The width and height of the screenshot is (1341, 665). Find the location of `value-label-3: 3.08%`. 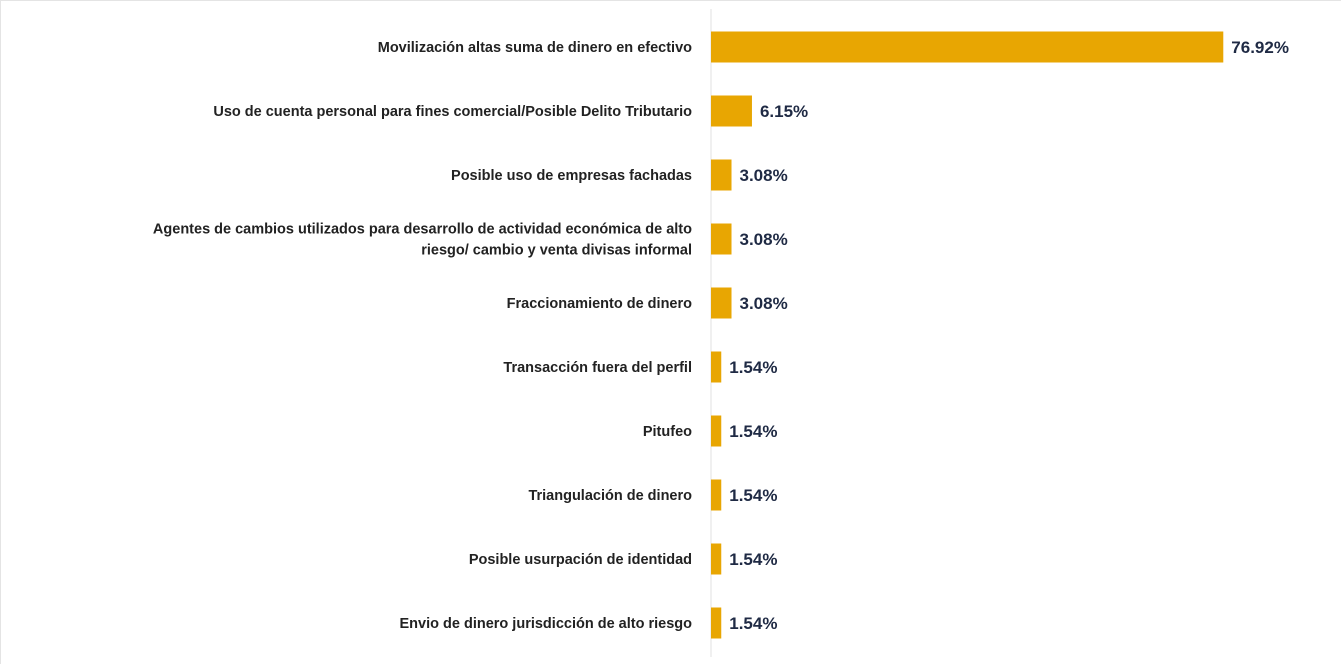

value-label-3: 3.08% is located at coordinates (764, 175).